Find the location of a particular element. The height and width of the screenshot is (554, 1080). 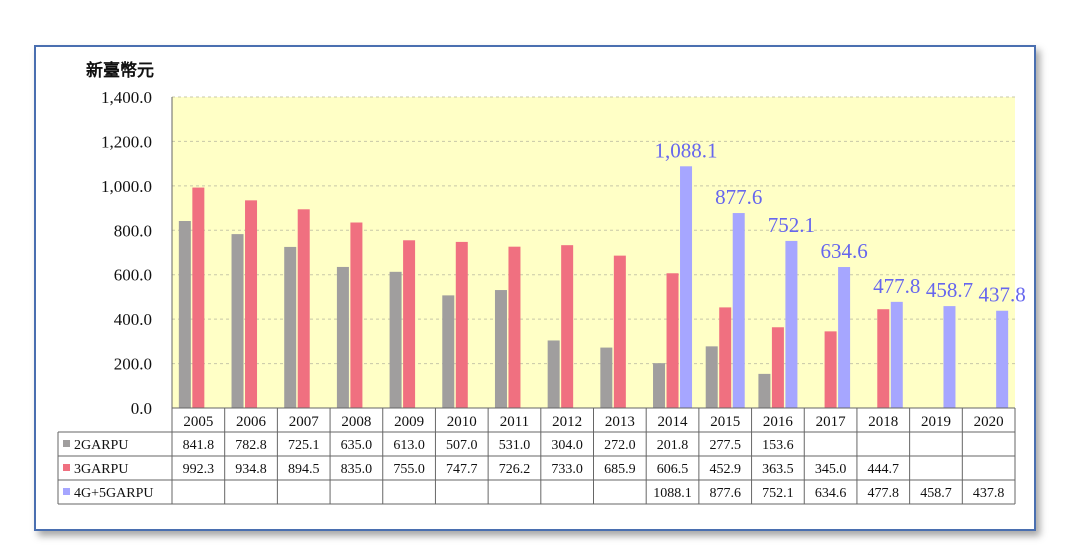

y-tick-label: 600.0 is located at coordinates (133, 275).